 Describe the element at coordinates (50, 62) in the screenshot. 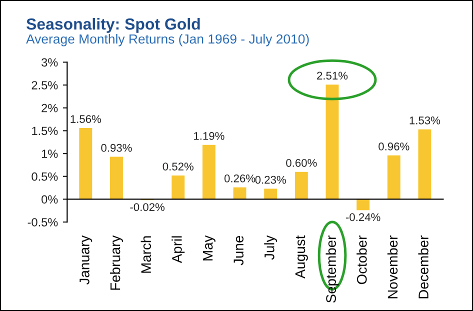

I see `y-tick-label: 3%` at that location.